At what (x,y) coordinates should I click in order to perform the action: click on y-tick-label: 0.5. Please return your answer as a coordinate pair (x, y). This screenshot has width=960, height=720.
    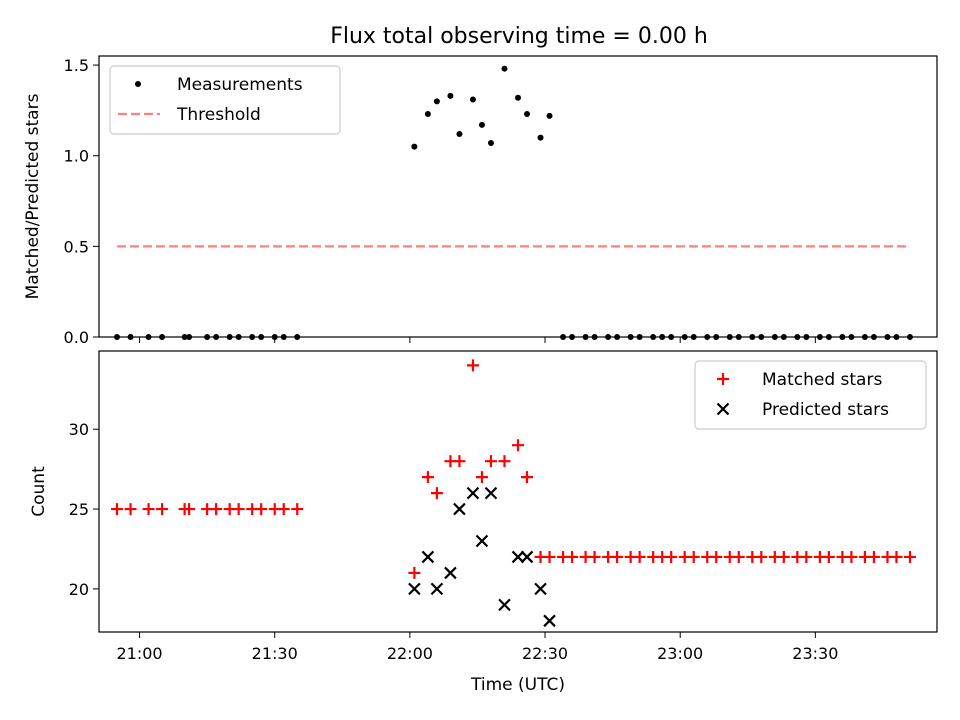
    Looking at the image, I should click on (76, 246).